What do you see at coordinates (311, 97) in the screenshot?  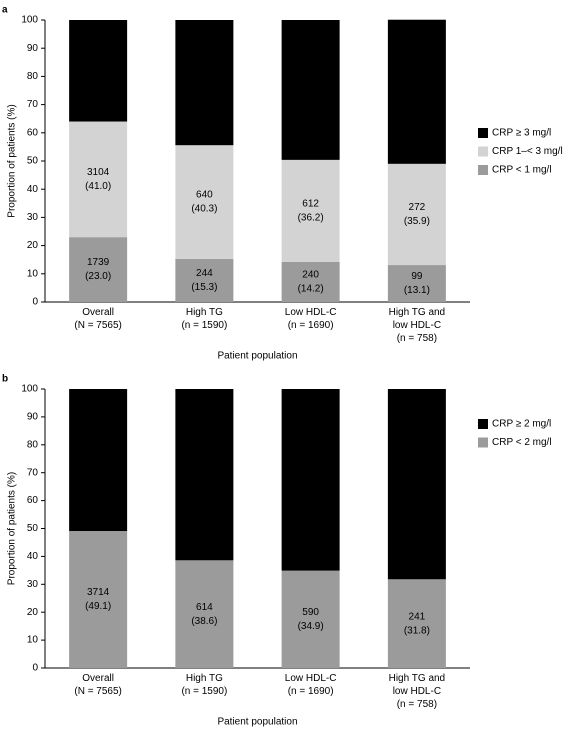 I see `value-label: (49.6)` at bounding box center [311, 97].